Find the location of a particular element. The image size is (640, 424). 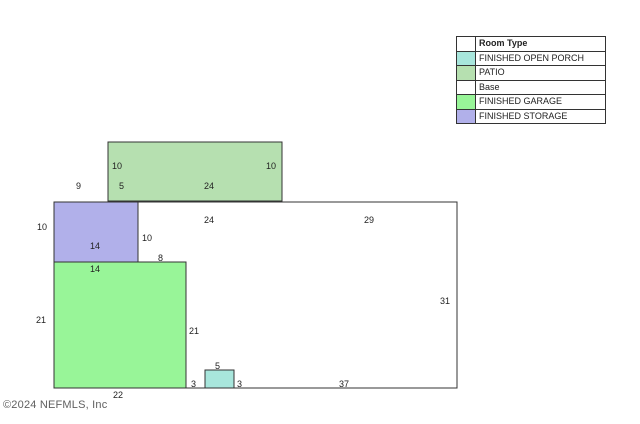

patio-area is located at coordinates (195, 171).